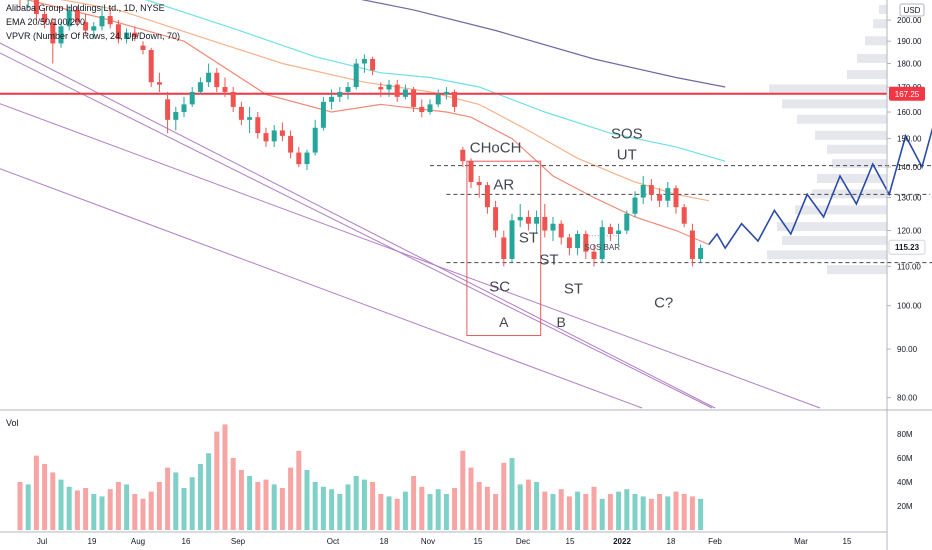  I want to click on time-tick-label: Sep, so click(238, 541).